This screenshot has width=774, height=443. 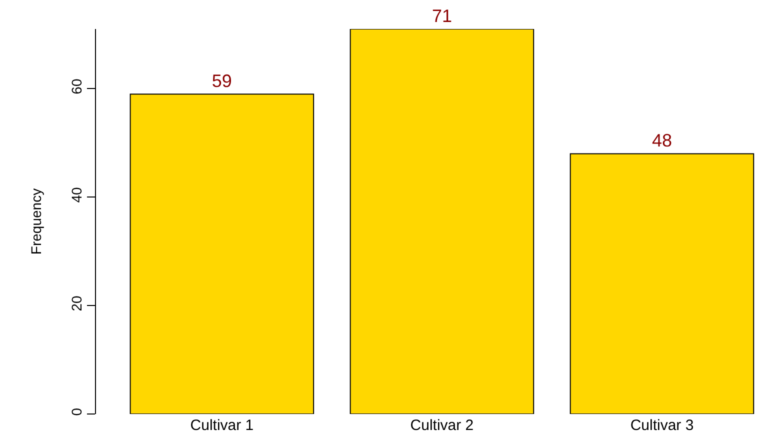 What do you see at coordinates (76, 195) in the screenshot?
I see `y-tick-label: 40` at bounding box center [76, 195].